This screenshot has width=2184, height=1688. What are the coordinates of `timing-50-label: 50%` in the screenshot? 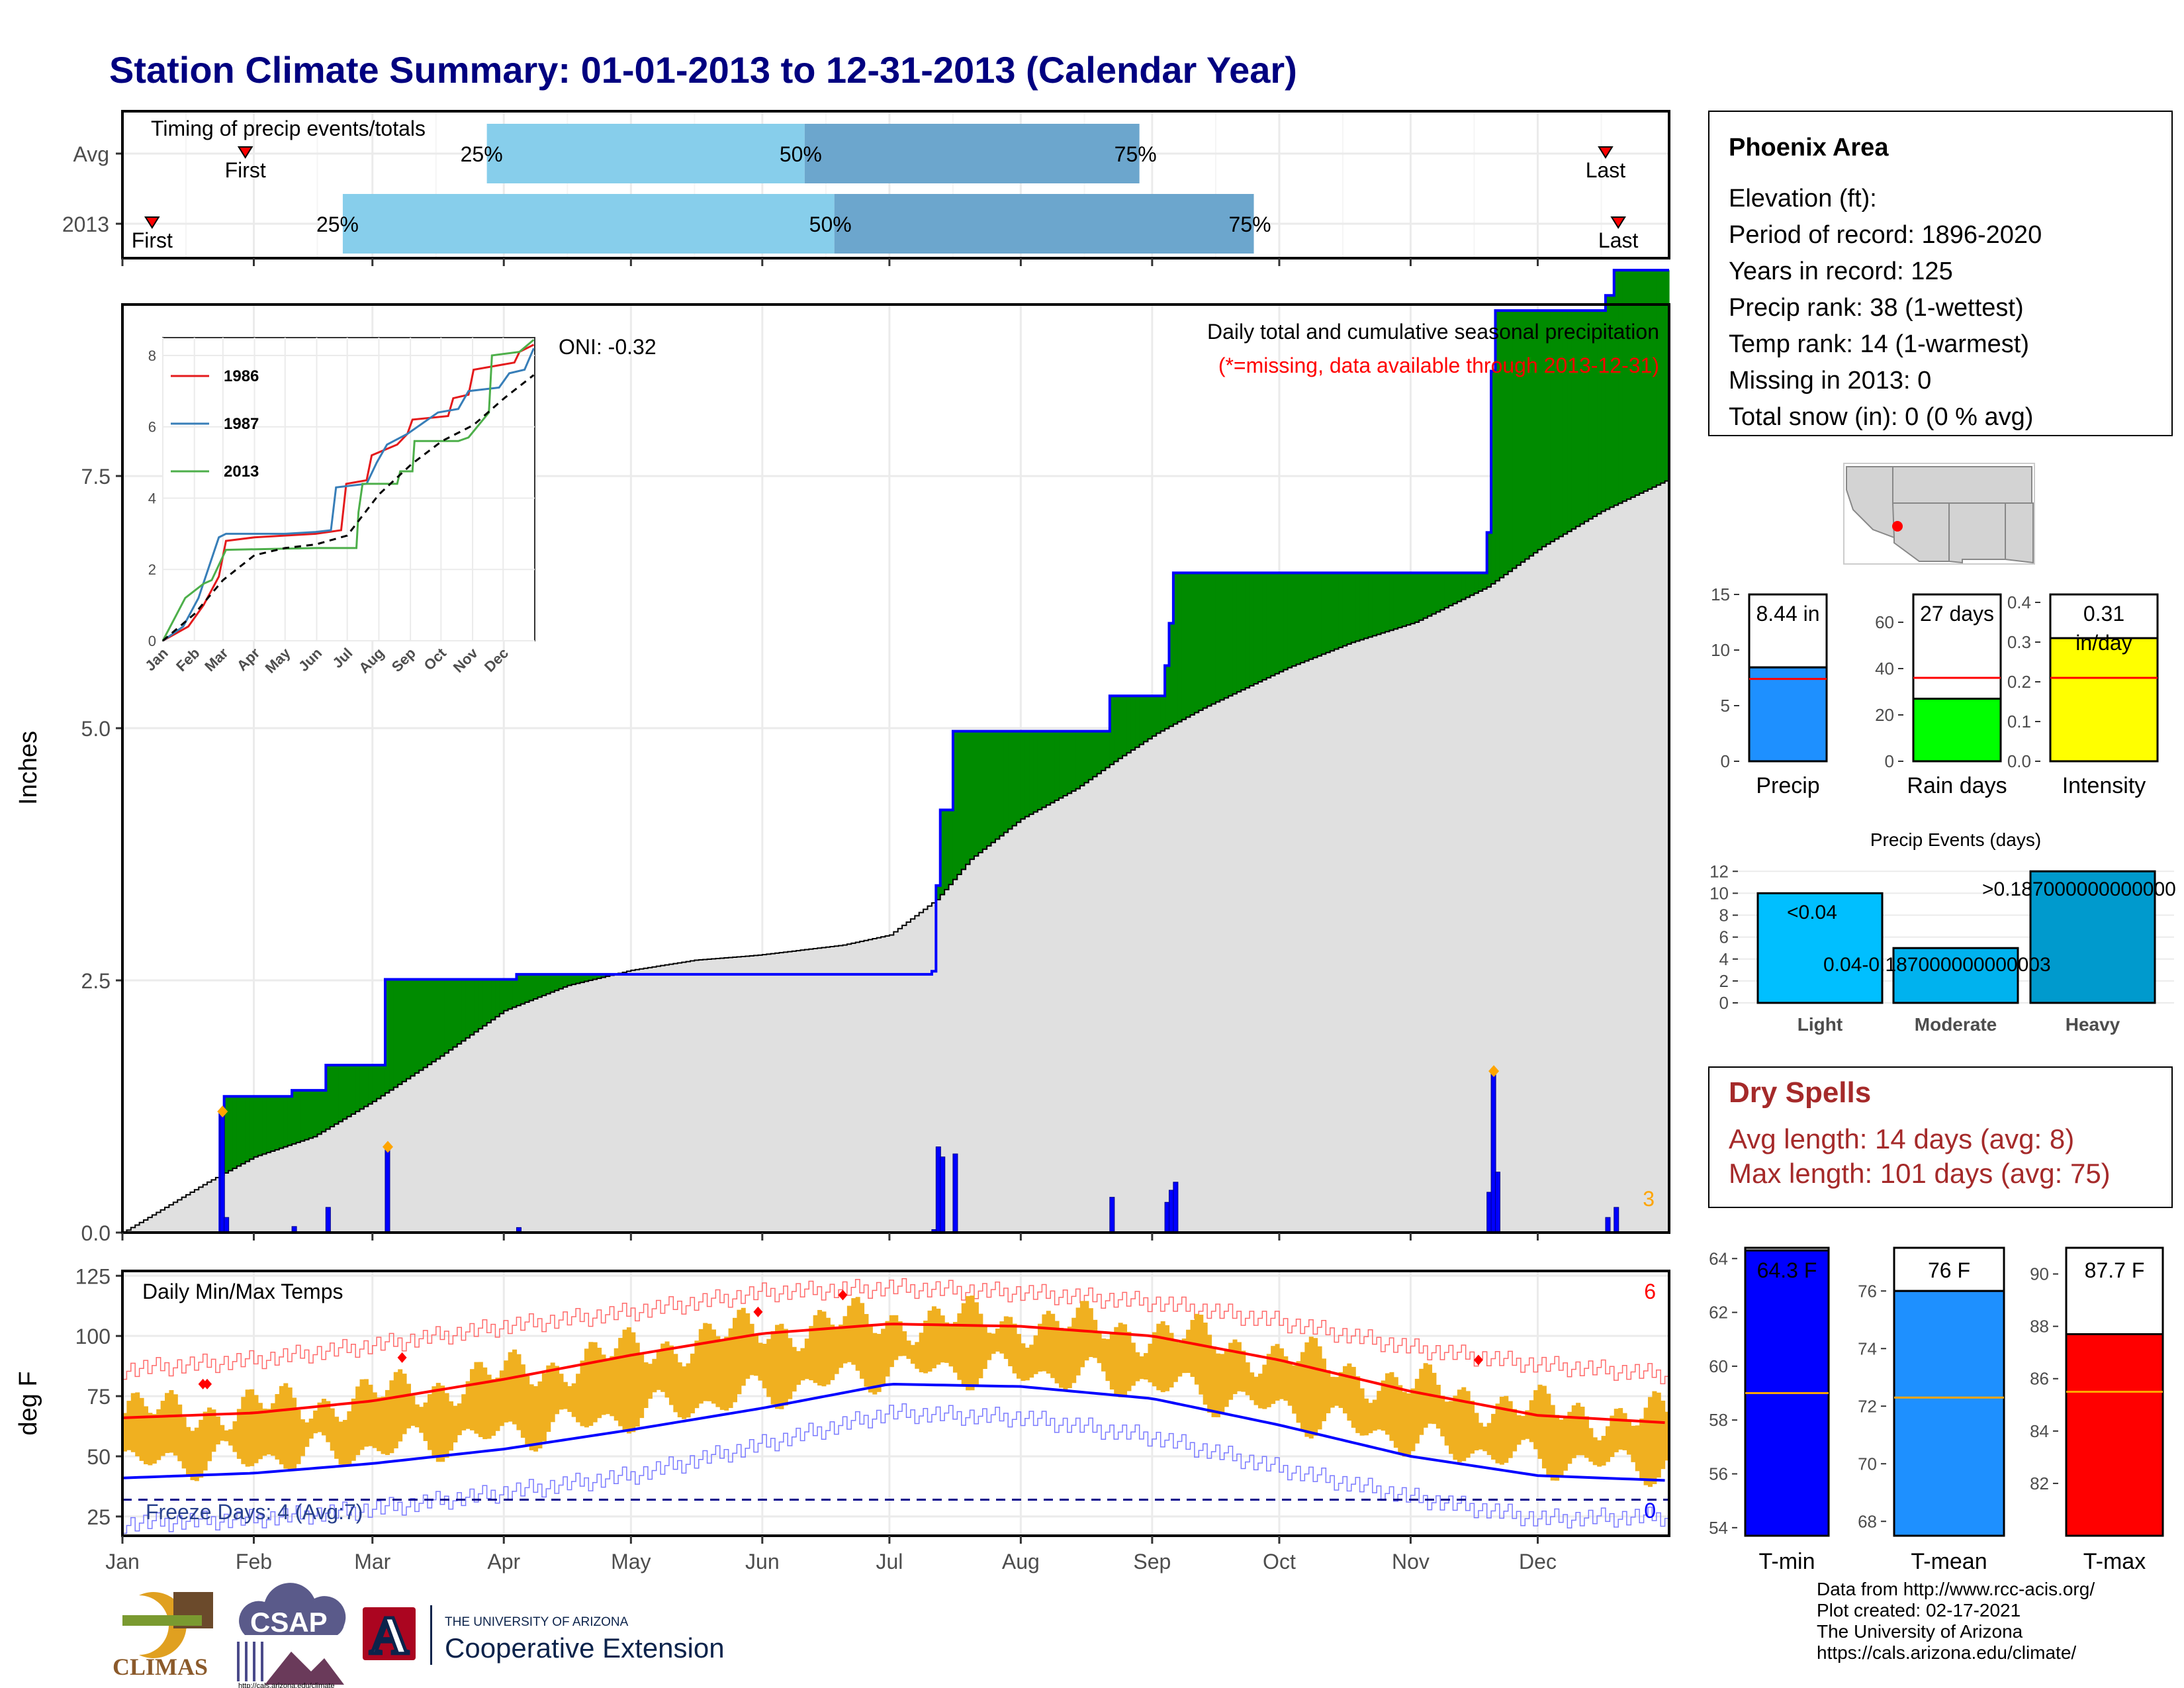 It's located at (830, 224).